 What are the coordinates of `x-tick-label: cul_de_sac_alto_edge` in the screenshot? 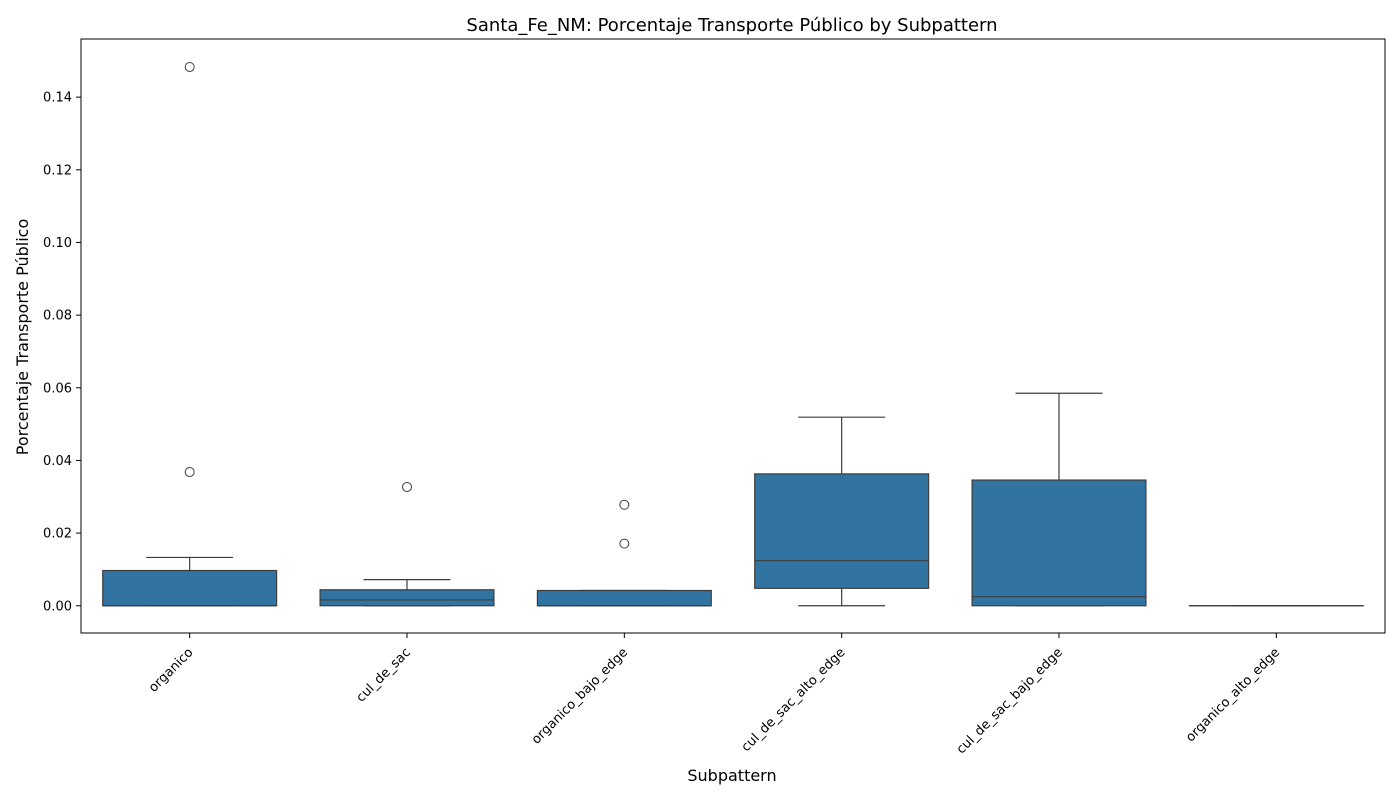 It's located at (794, 700).